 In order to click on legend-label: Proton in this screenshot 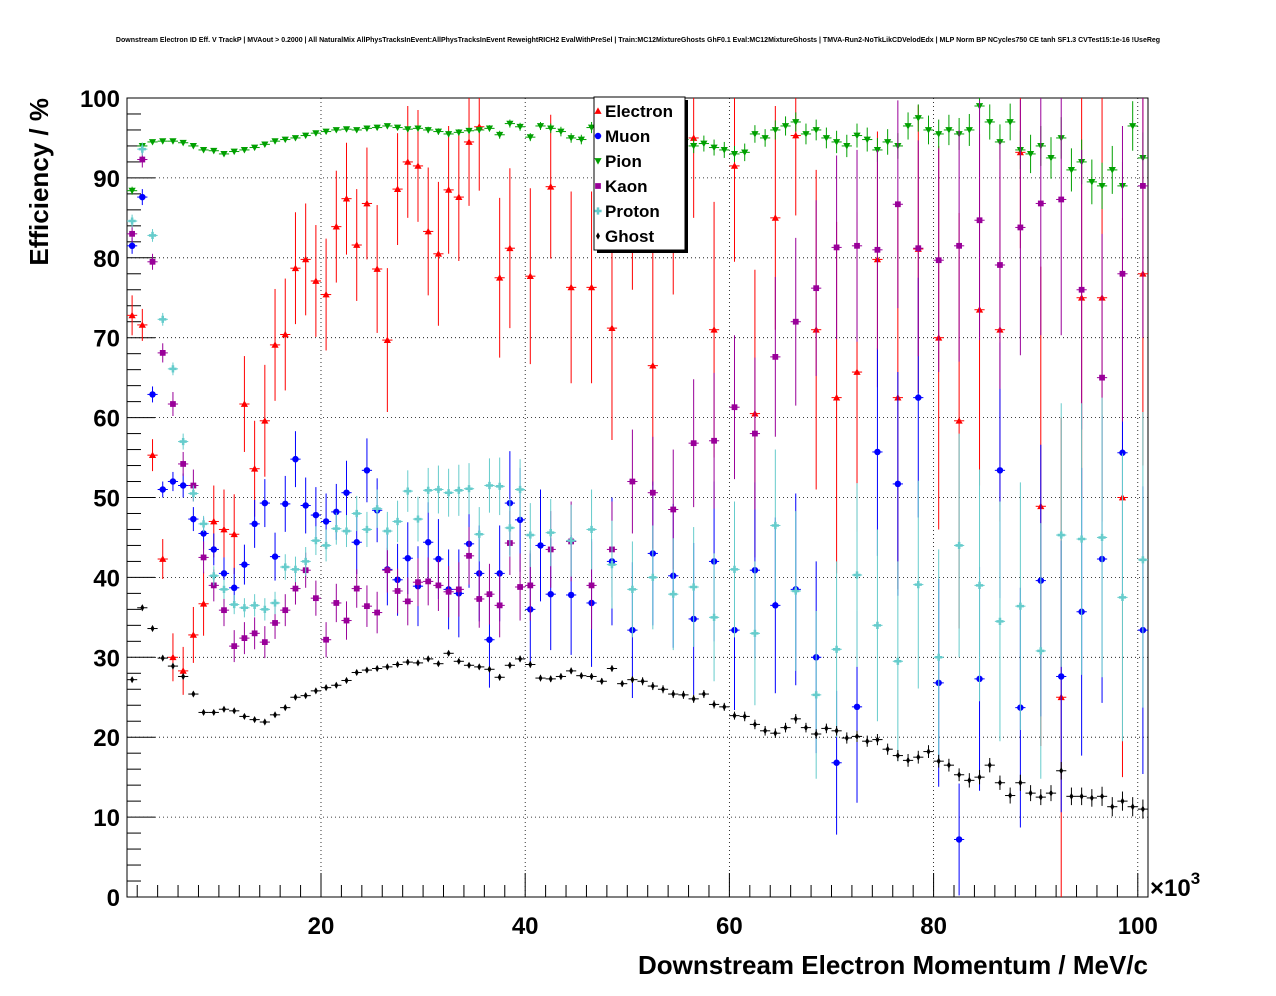, I will do `click(632, 211)`.